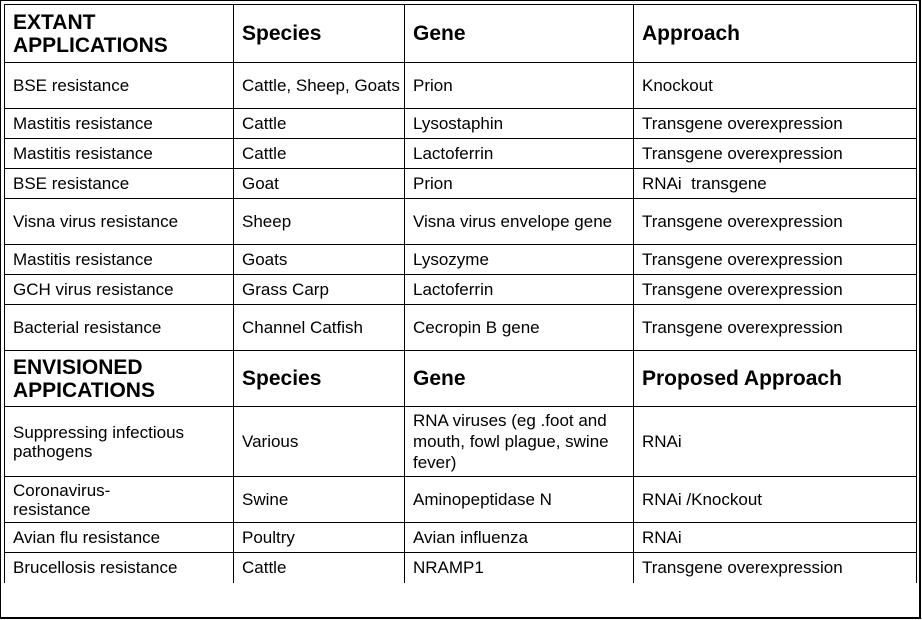 This screenshot has width=922, height=620. What do you see at coordinates (319, 183) in the screenshot?
I see `cell-species: Goat` at bounding box center [319, 183].